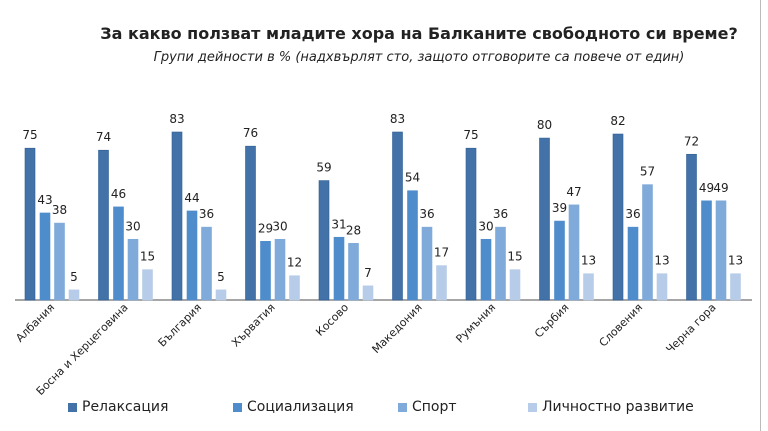 The height and width of the screenshot is (431, 768). What do you see at coordinates (125, 407) in the screenshot?
I see `legend-label: Релаксация` at bounding box center [125, 407].